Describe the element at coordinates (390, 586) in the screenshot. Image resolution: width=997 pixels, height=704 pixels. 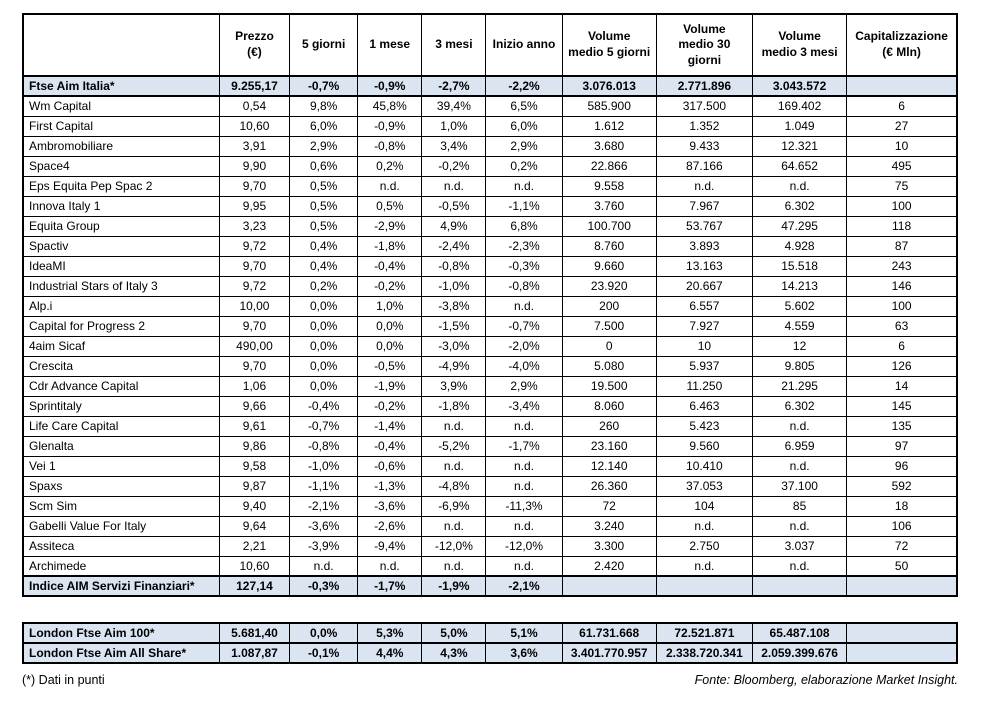
I see `value-cell: -1,7%` at that location.